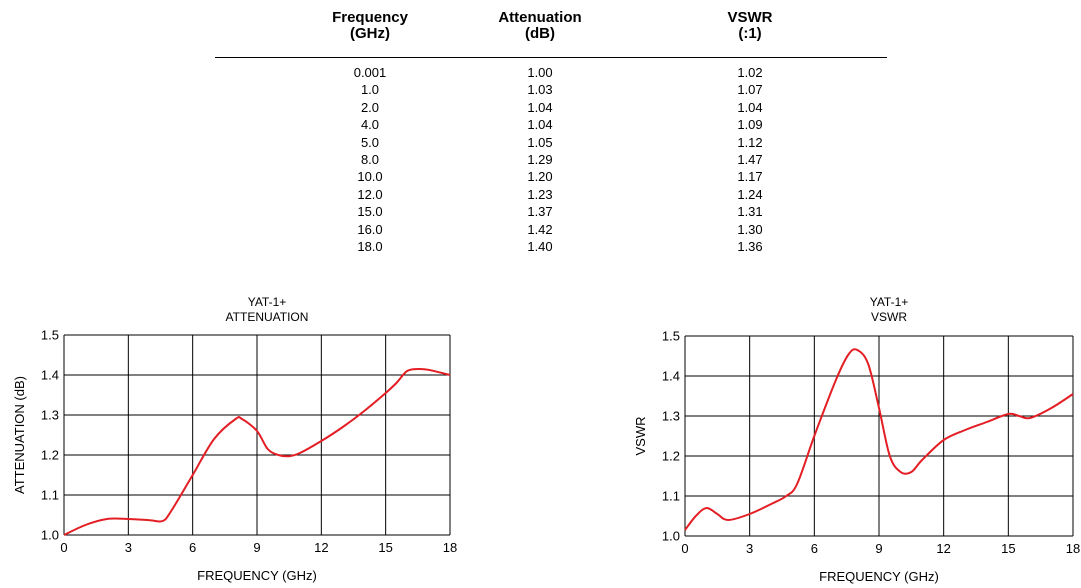 The height and width of the screenshot is (588, 1081). Describe the element at coordinates (540, 159) in the screenshot. I see `attenuation-cell: 1.29` at that location.